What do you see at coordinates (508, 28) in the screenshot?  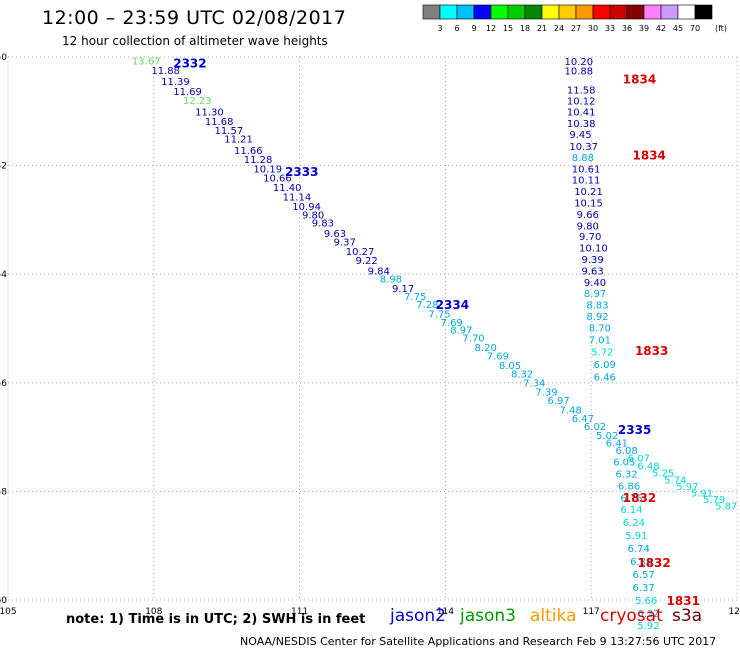 I see `color-scale-label: 15` at bounding box center [508, 28].